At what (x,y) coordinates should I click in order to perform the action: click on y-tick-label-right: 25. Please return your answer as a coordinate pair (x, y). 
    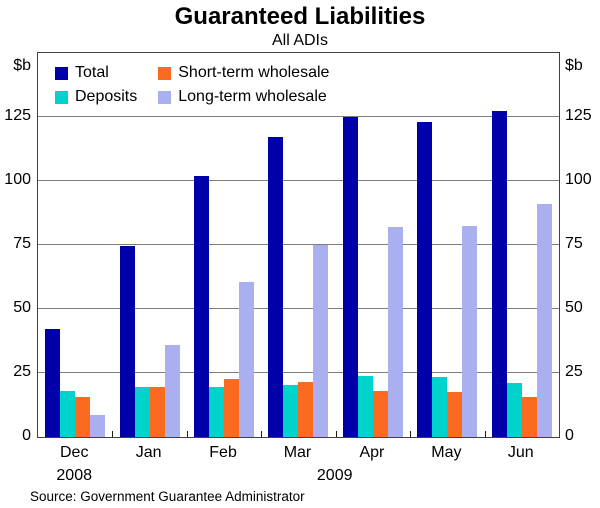
    Looking at the image, I should click on (574, 371).